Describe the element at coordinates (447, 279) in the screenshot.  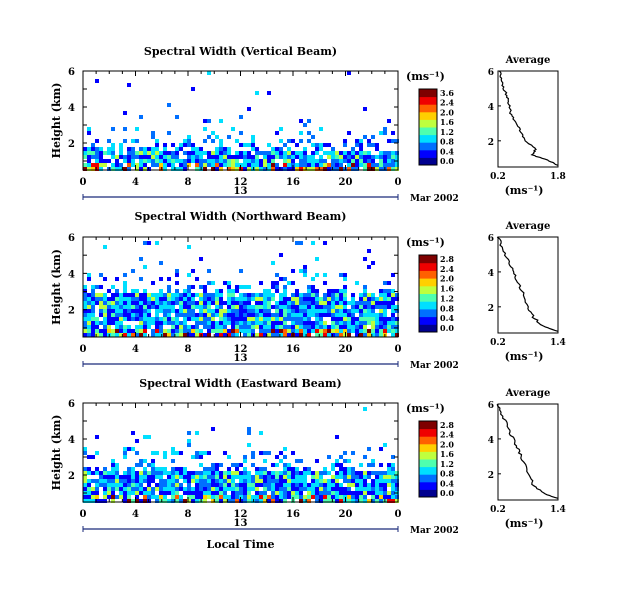
I see `colorbar-tick-label: 2.0` at that location.